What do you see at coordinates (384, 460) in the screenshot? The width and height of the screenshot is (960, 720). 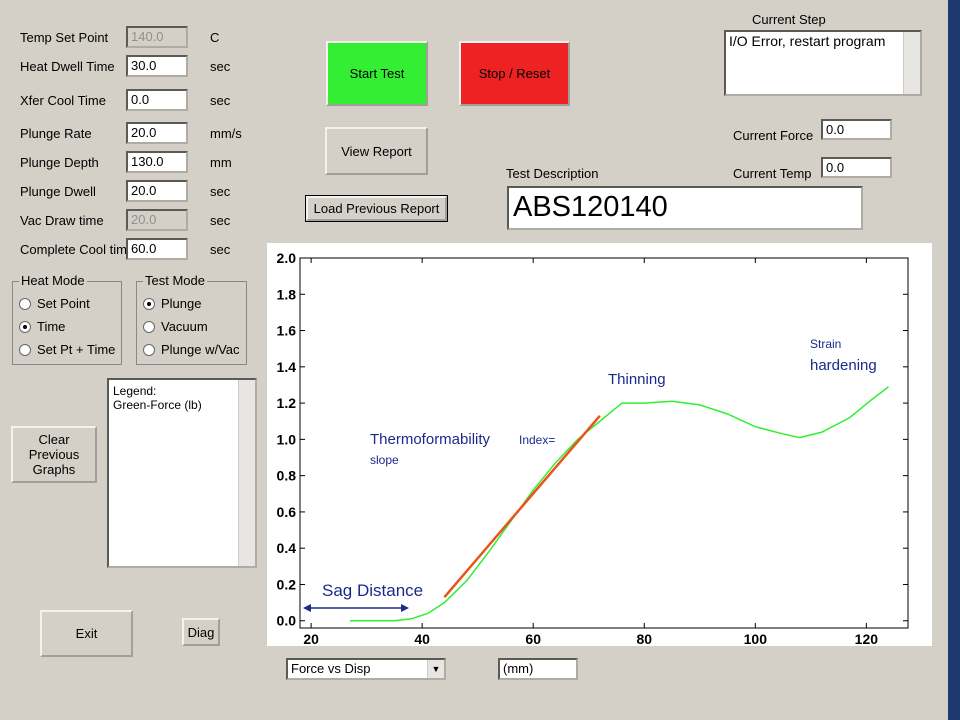 I see `annotation: slope` at bounding box center [384, 460].